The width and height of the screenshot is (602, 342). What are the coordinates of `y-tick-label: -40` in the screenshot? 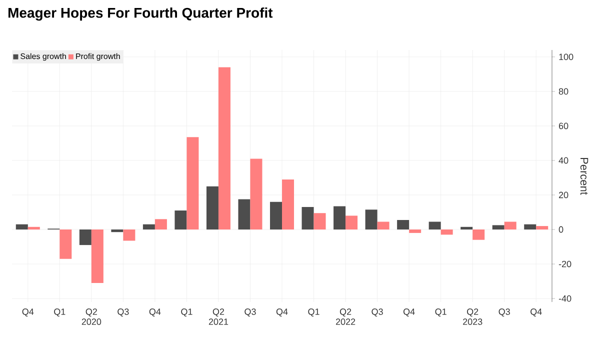 It's located at (565, 298).